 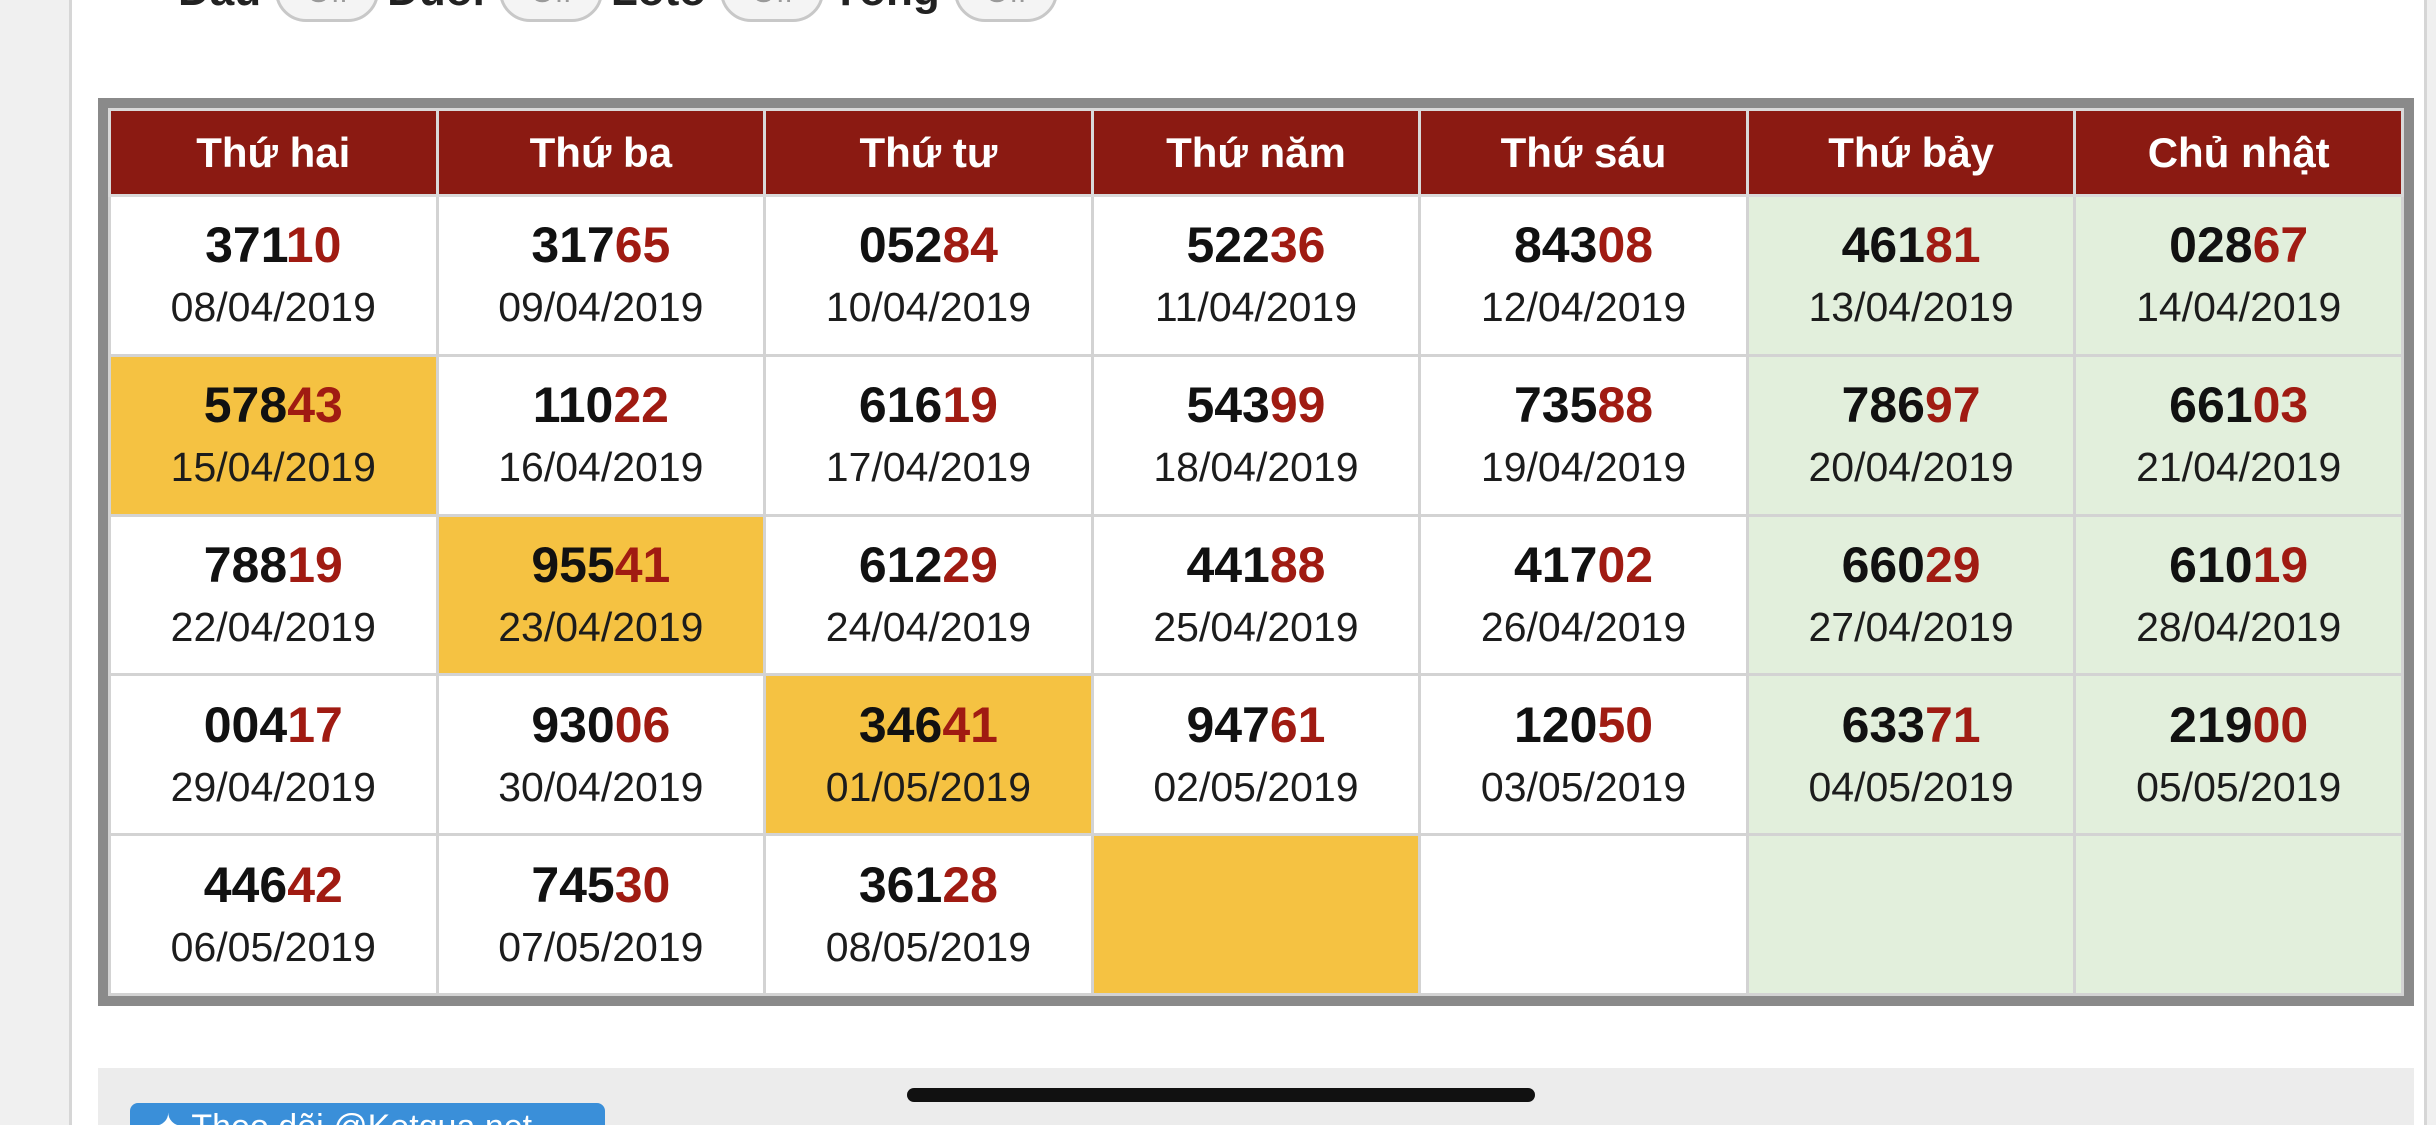 I want to click on day-cell: 78819 22/04/2019, so click(x=273, y=595).